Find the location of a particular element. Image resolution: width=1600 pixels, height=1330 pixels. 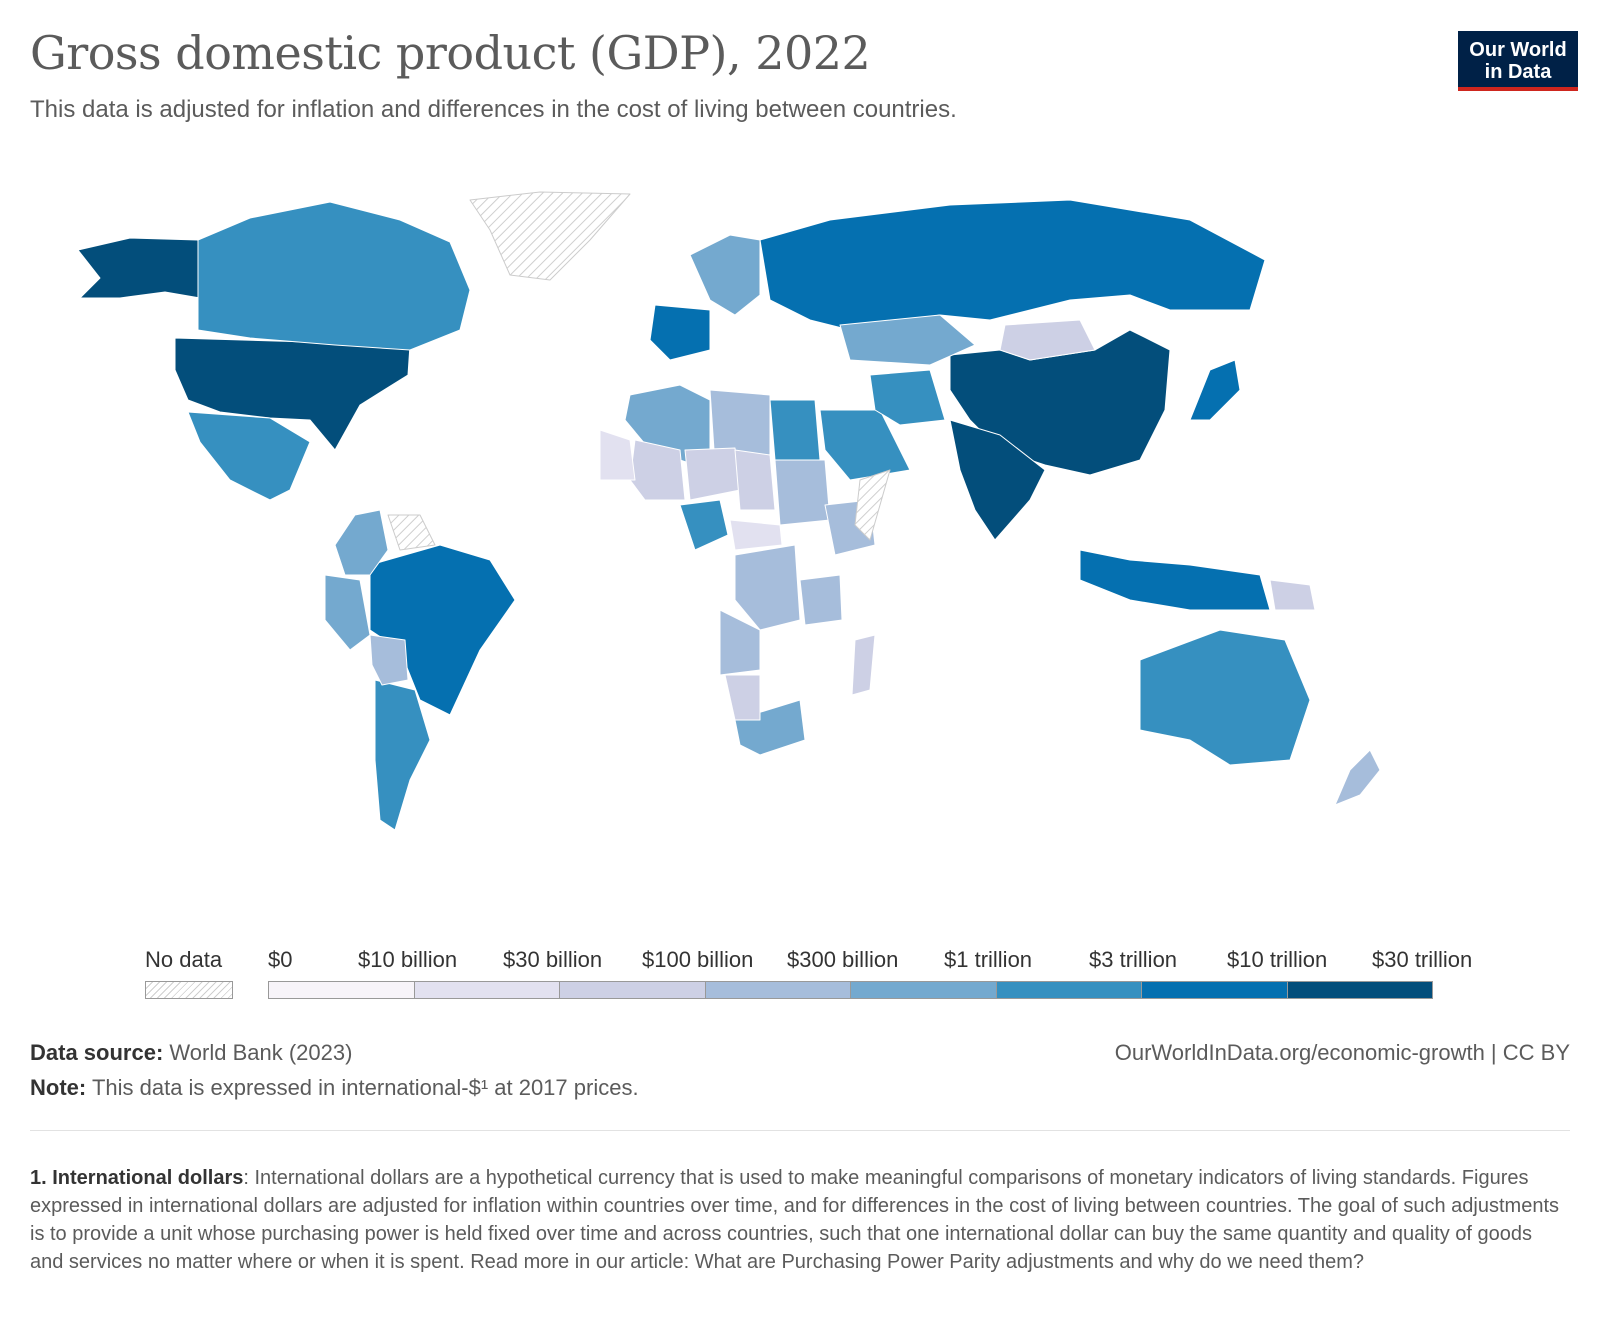

country-russia is located at coordinates (1012, 265).